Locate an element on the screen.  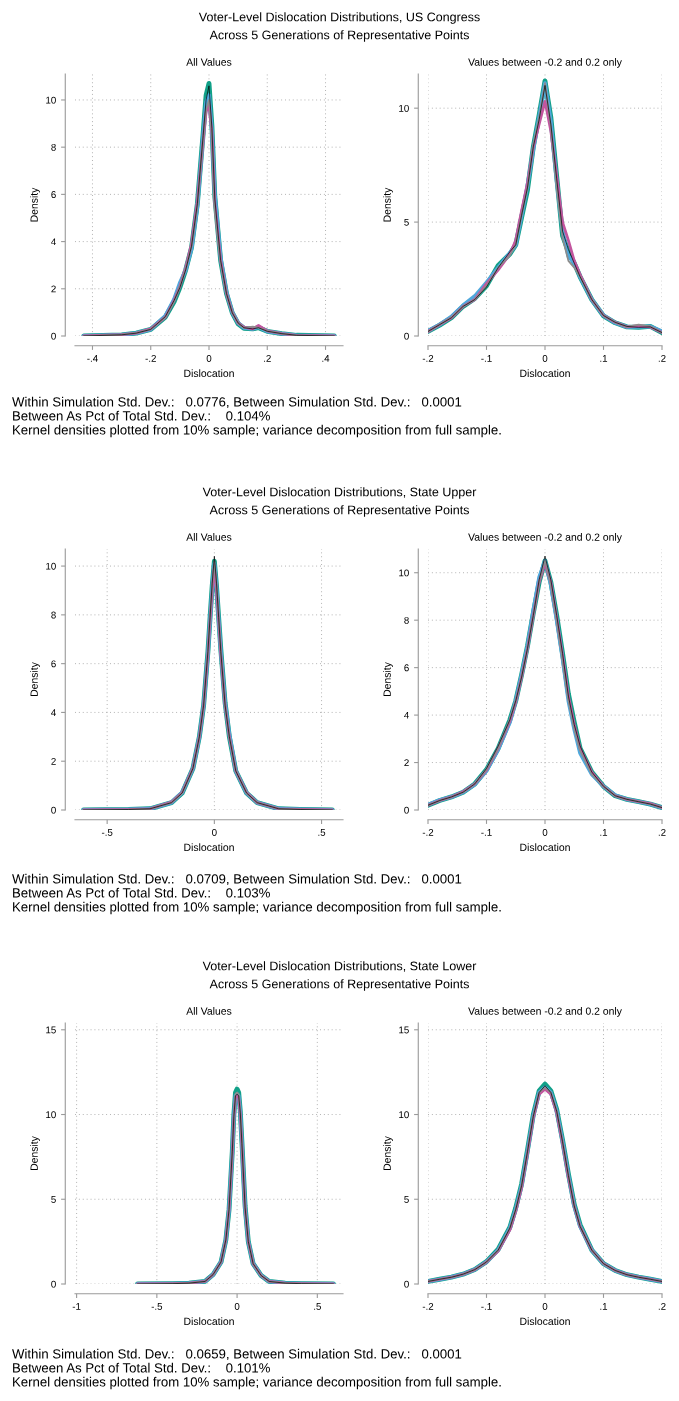
x-tick-label: .4 is located at coordinates (326, 358).